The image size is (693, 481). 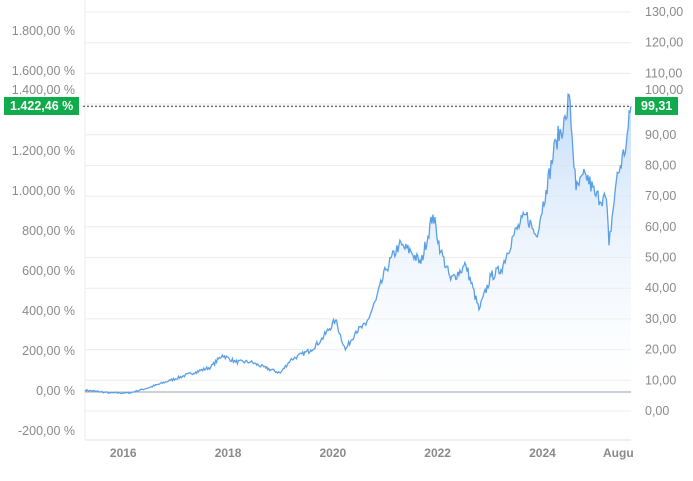 I want to click on left-tick-label: 0,00 %, so click(x=55, y=391).